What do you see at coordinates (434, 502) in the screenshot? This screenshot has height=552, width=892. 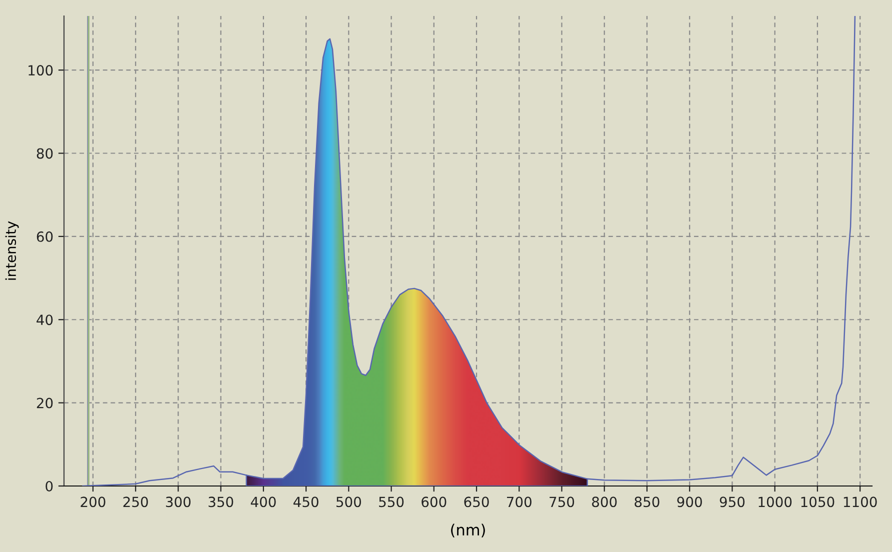 I see `x-tick-label: 600` at bounding box center [434, 502].